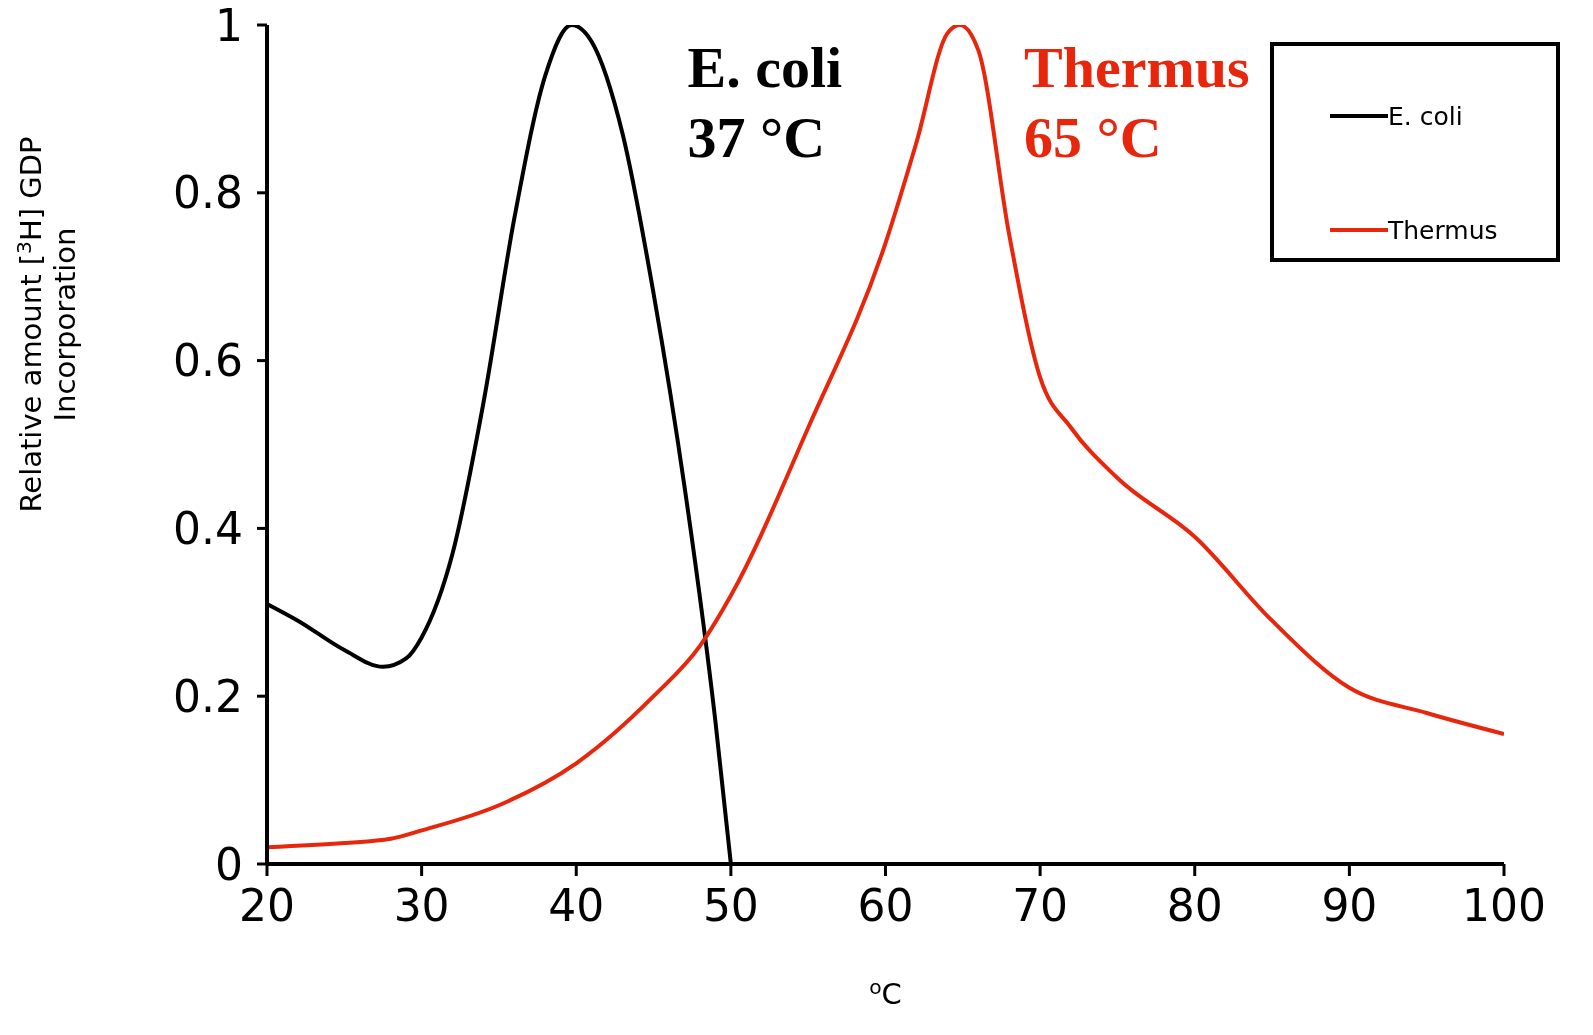  What do you see at coordinates (1040, 906) in the screenshot?
I see `x-tick-label: 70` at bounding box center [1040, 906].